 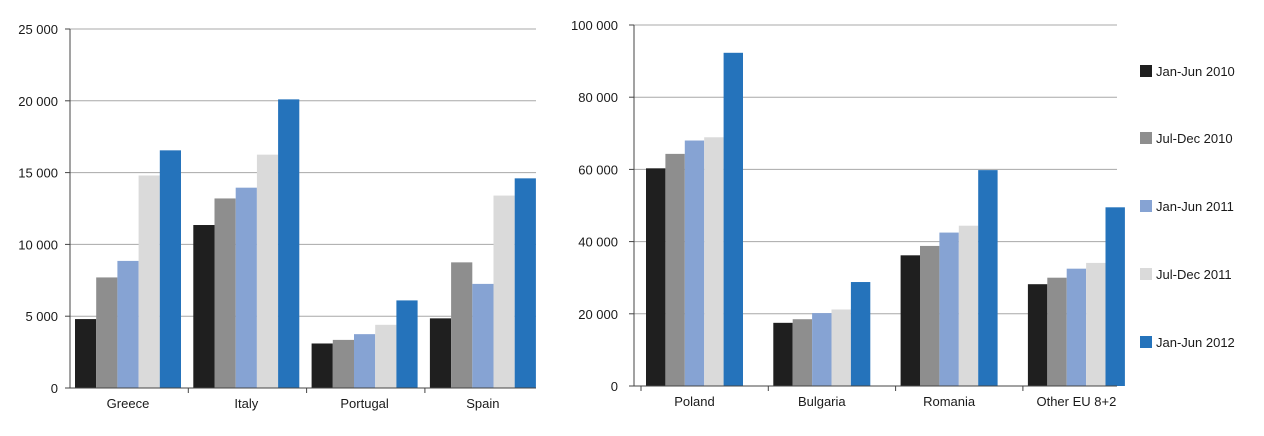 I want to click on left-chart-bar-spain-s1, so click(x=440, y=353).